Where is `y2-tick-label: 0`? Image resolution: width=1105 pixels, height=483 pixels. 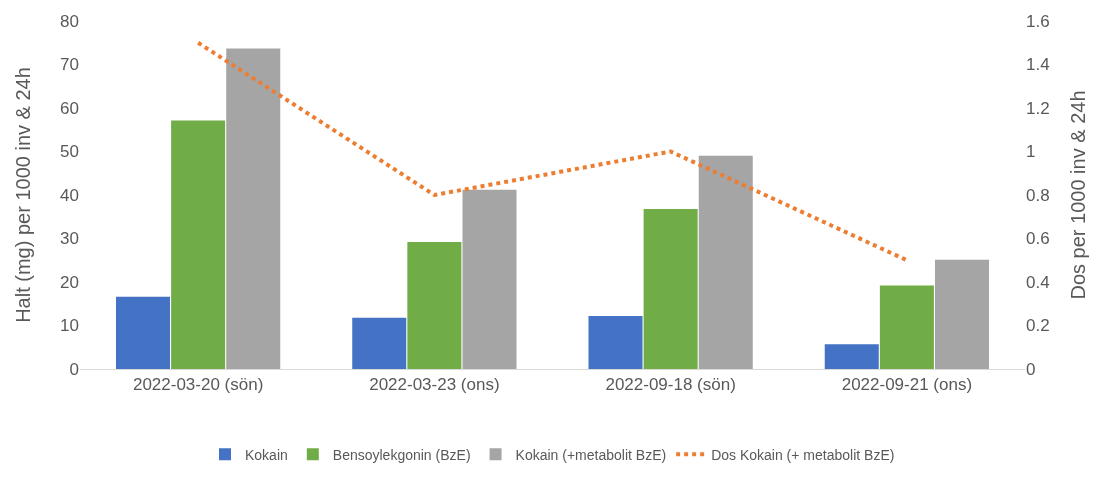 y2-tick-label: 0 is located at coordinates (1031, 369).